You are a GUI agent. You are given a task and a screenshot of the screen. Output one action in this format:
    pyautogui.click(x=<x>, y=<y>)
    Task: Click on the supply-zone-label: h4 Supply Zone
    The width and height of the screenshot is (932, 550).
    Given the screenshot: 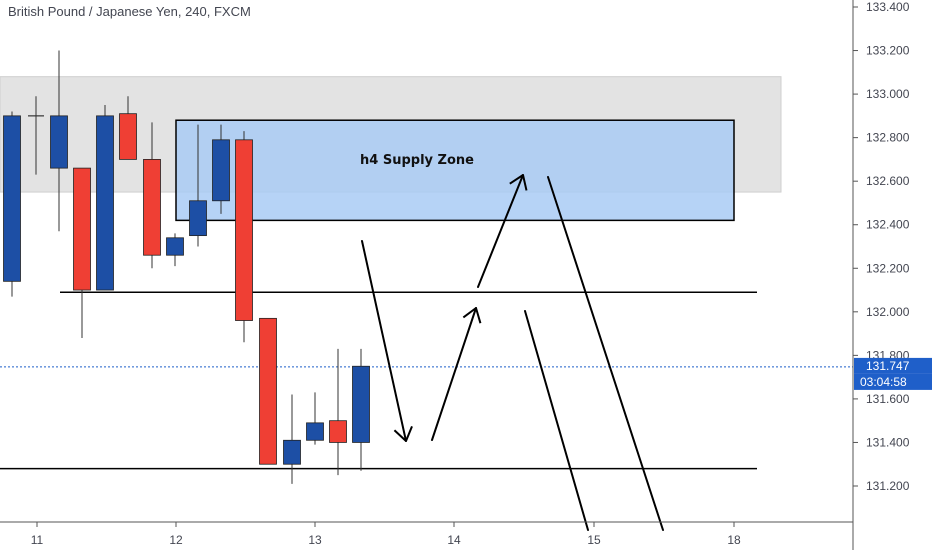 What is the action you would take?
    pyautogui.click(x=417, y=160)
    